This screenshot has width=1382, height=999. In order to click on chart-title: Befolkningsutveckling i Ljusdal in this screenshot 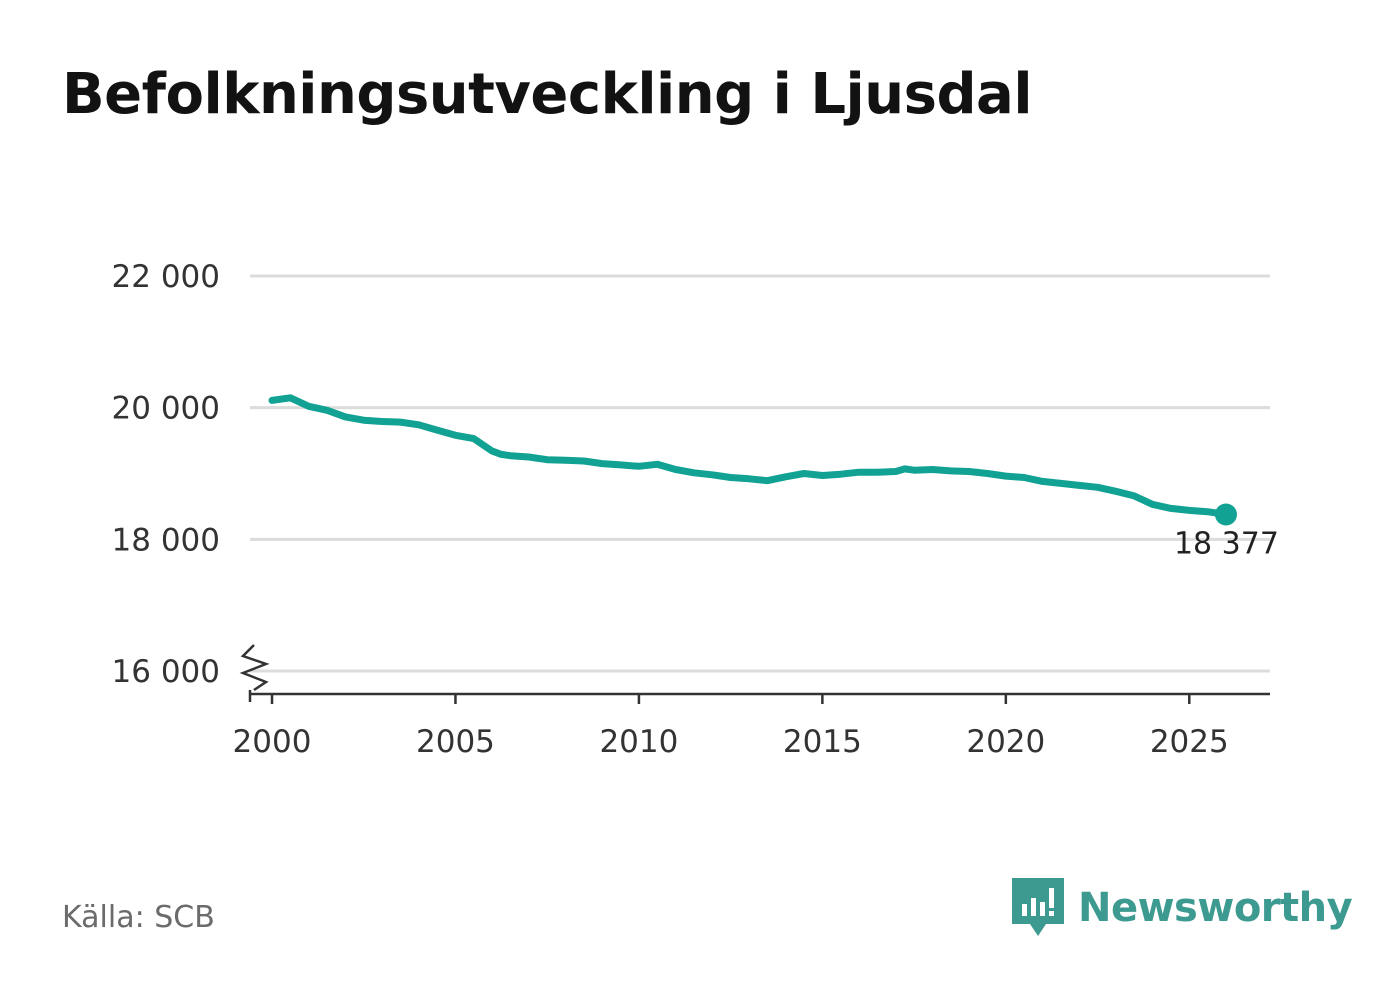, I will do `click(547, 94)`.